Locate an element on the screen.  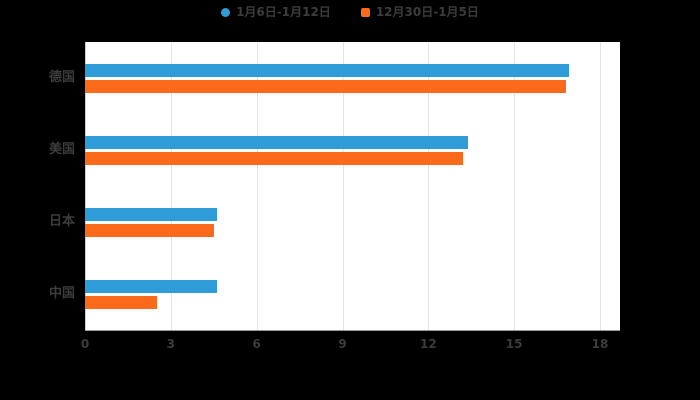
chart-legend: 1月6日-1月12日 12月30日-1月5日 is located at coordinates (350, 12).